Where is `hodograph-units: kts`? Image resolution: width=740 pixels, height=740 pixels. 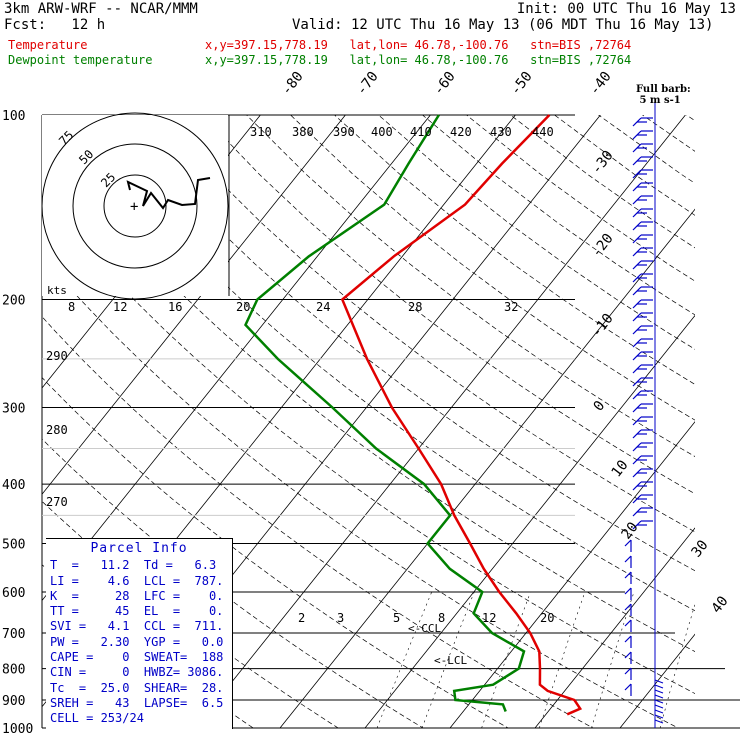
hodograph-units: kts is located at coordinates (57, 290).